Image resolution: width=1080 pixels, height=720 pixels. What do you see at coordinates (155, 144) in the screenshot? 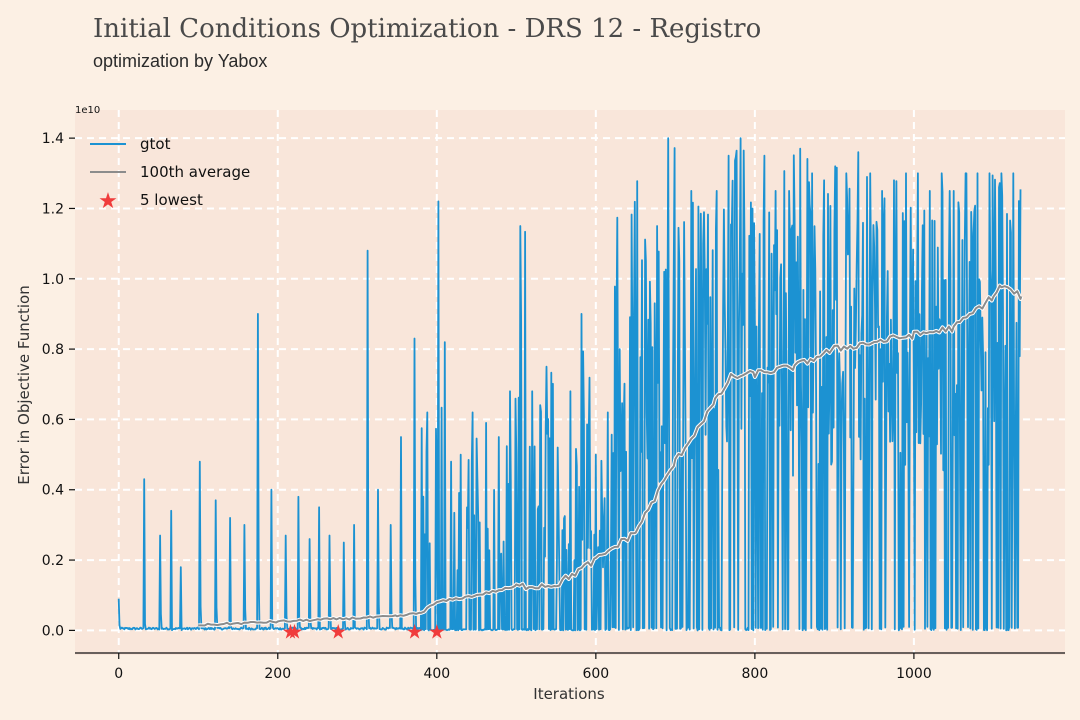
I see `legend-label-gtot: gtot` at bounding box center [155, 144].